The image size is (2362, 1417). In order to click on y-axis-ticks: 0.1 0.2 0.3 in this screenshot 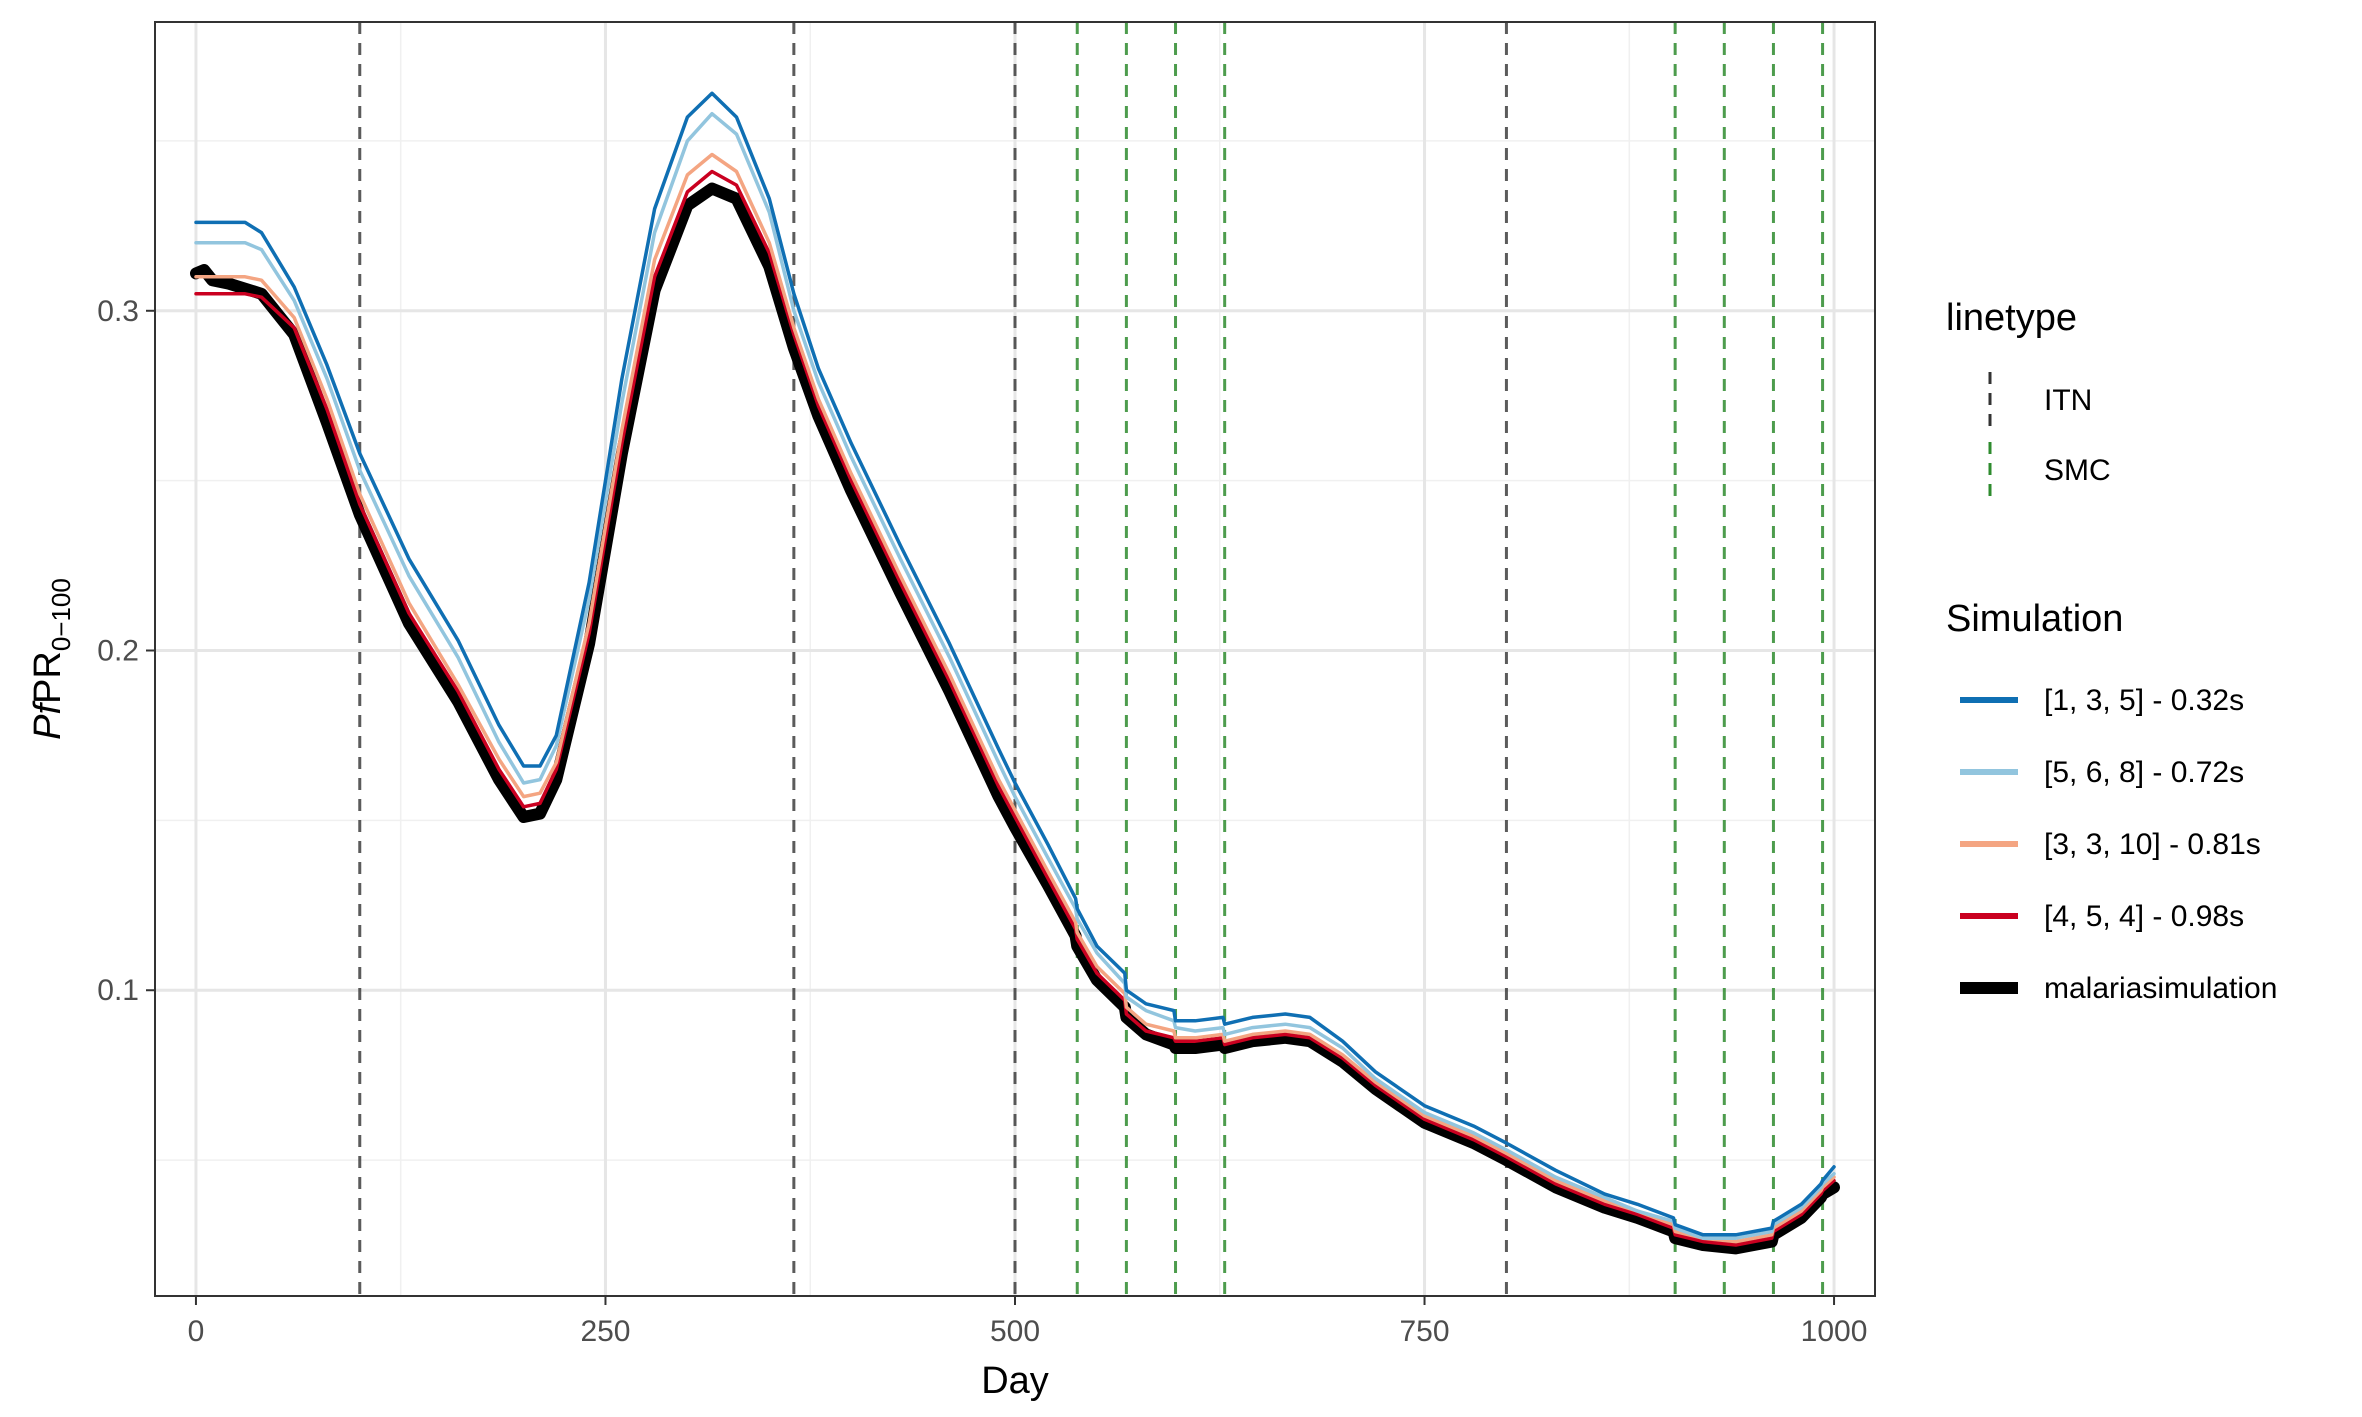, I will do `click(126, 651)`.